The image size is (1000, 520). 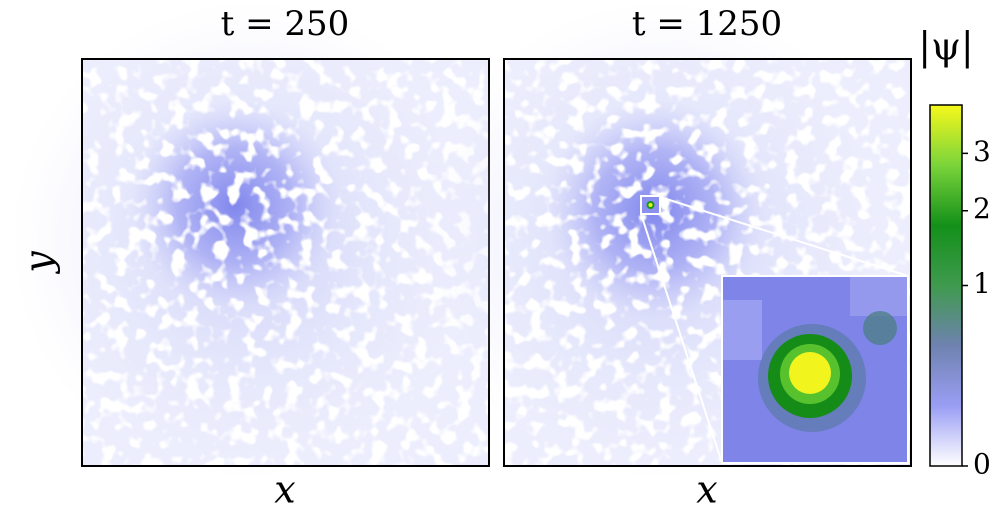 I want to click on colorbar-bar, so click(x=946, y=285).